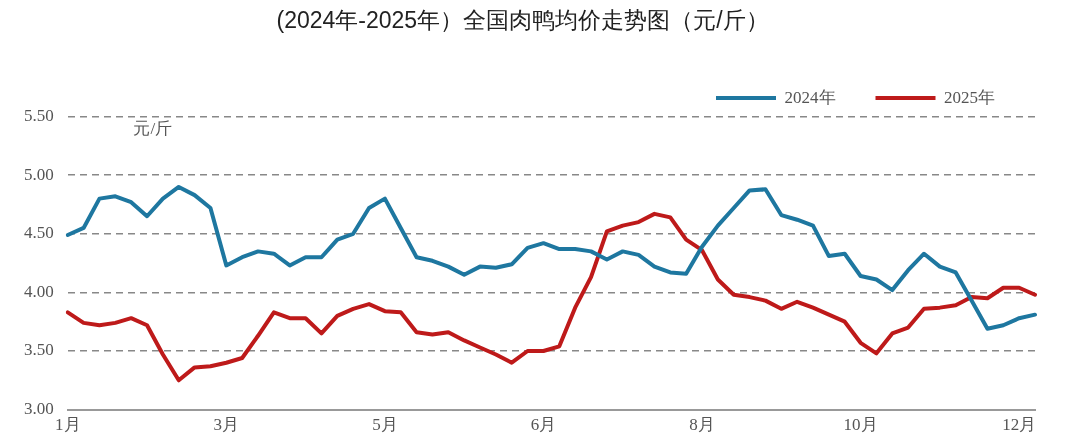 The image size is (1080, 446). I want to click on x-tick-label: 3月, so click(226, 425).